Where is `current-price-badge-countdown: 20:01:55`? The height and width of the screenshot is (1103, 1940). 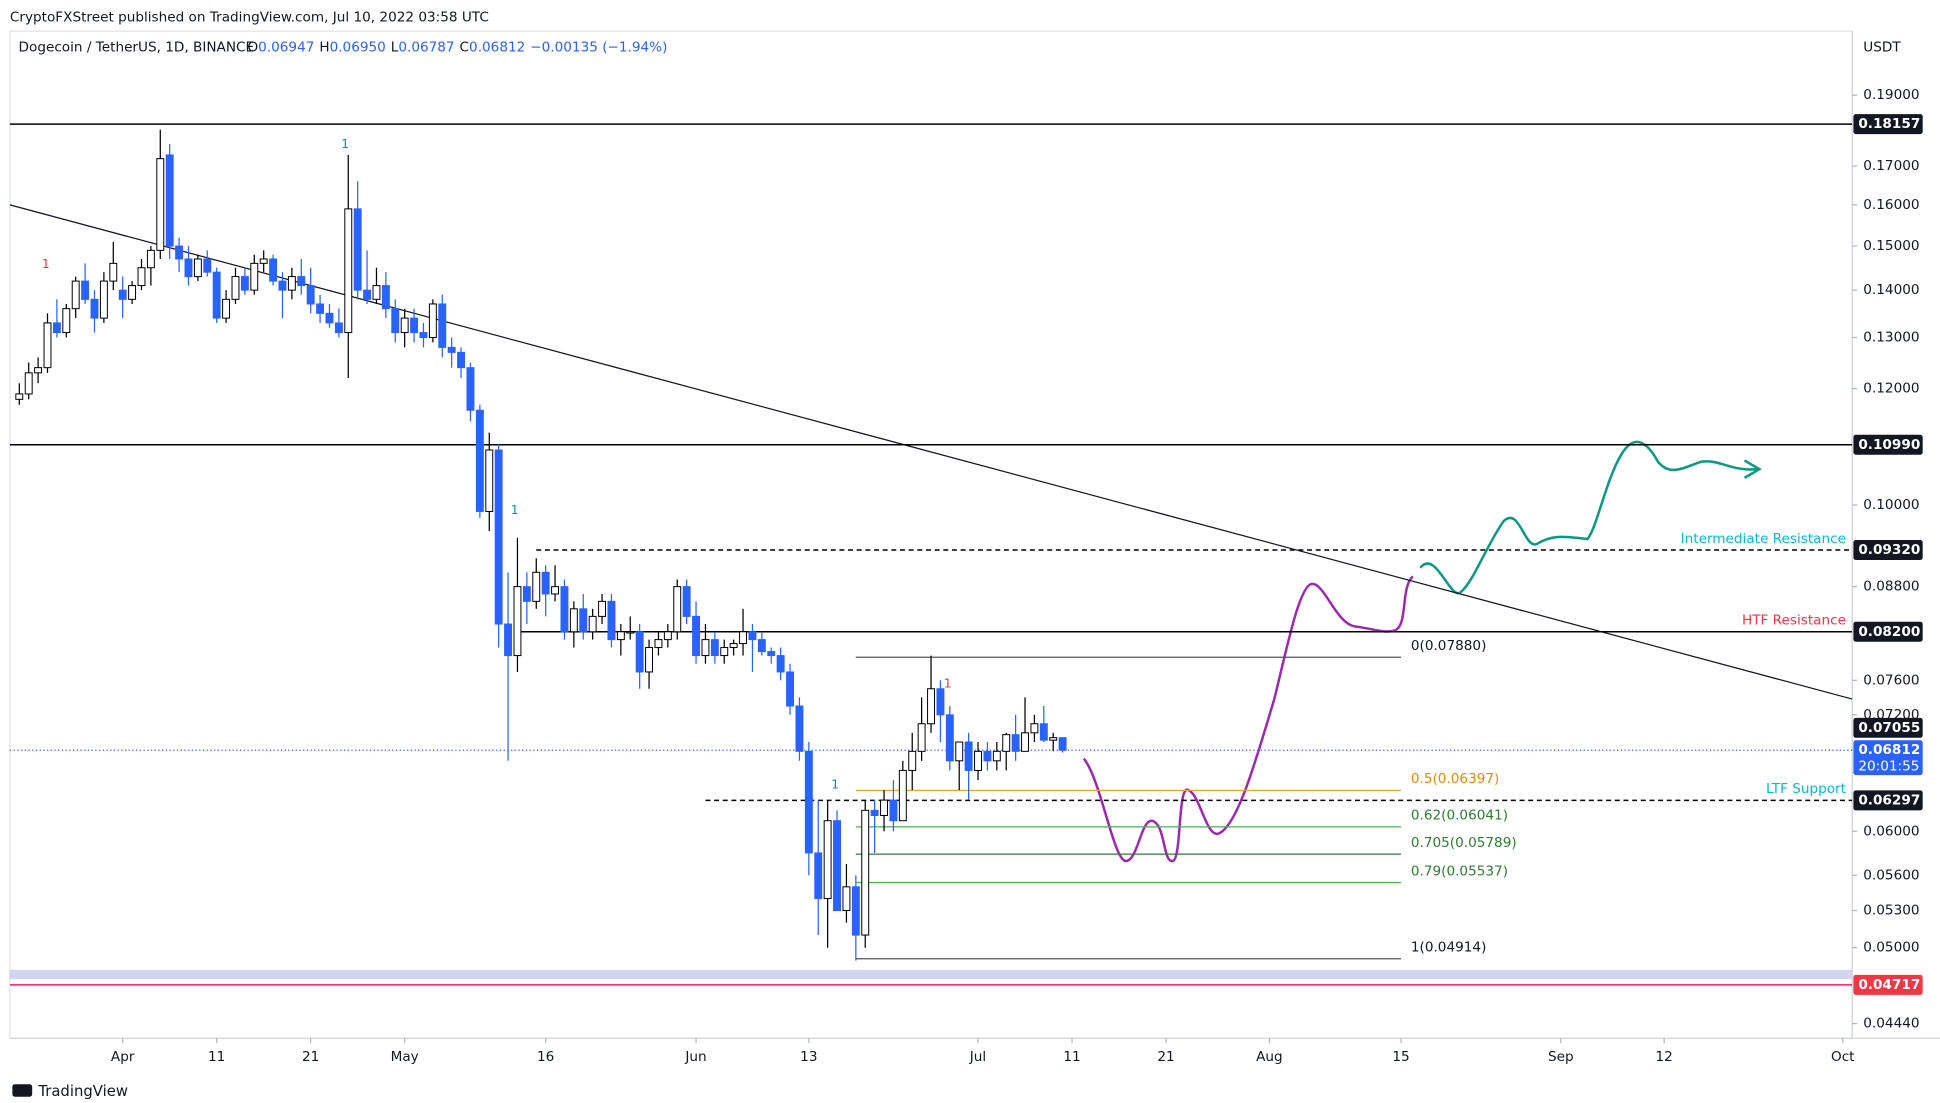 current-price-badge-countdown: 20:01:55 is located at coordinates (1888, 766).